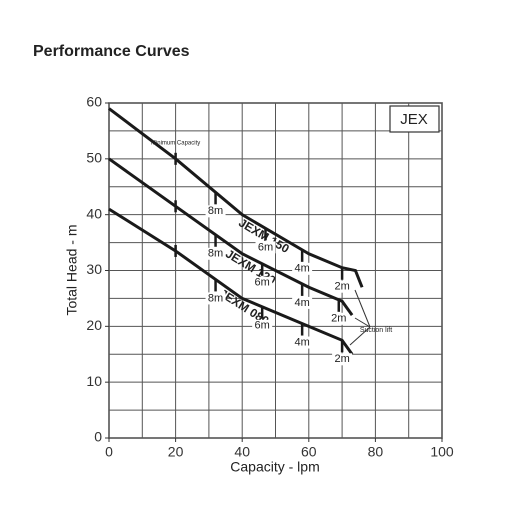  Describe the element at coordinates (72, 269) in the screenshot. I see `y-axis-label: Total Head - m` at that location.